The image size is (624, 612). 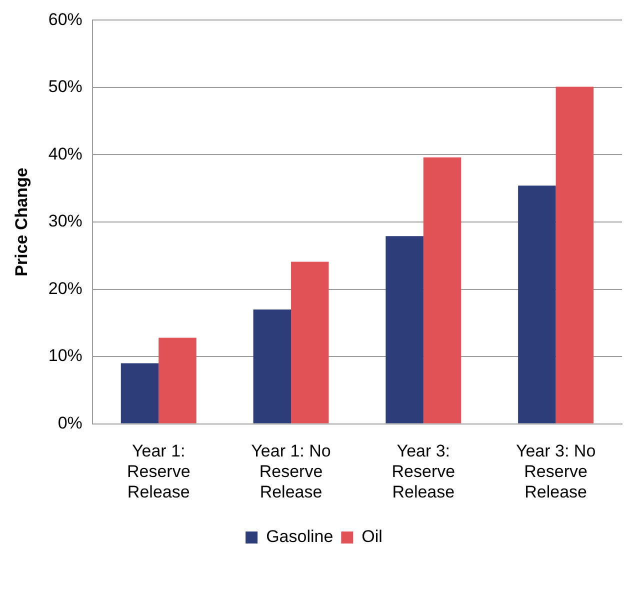 What do you see at coordinates (21, 222) in the screenshot?
I see `y-axis-title: Price Change` at bounding box center [21, 222].